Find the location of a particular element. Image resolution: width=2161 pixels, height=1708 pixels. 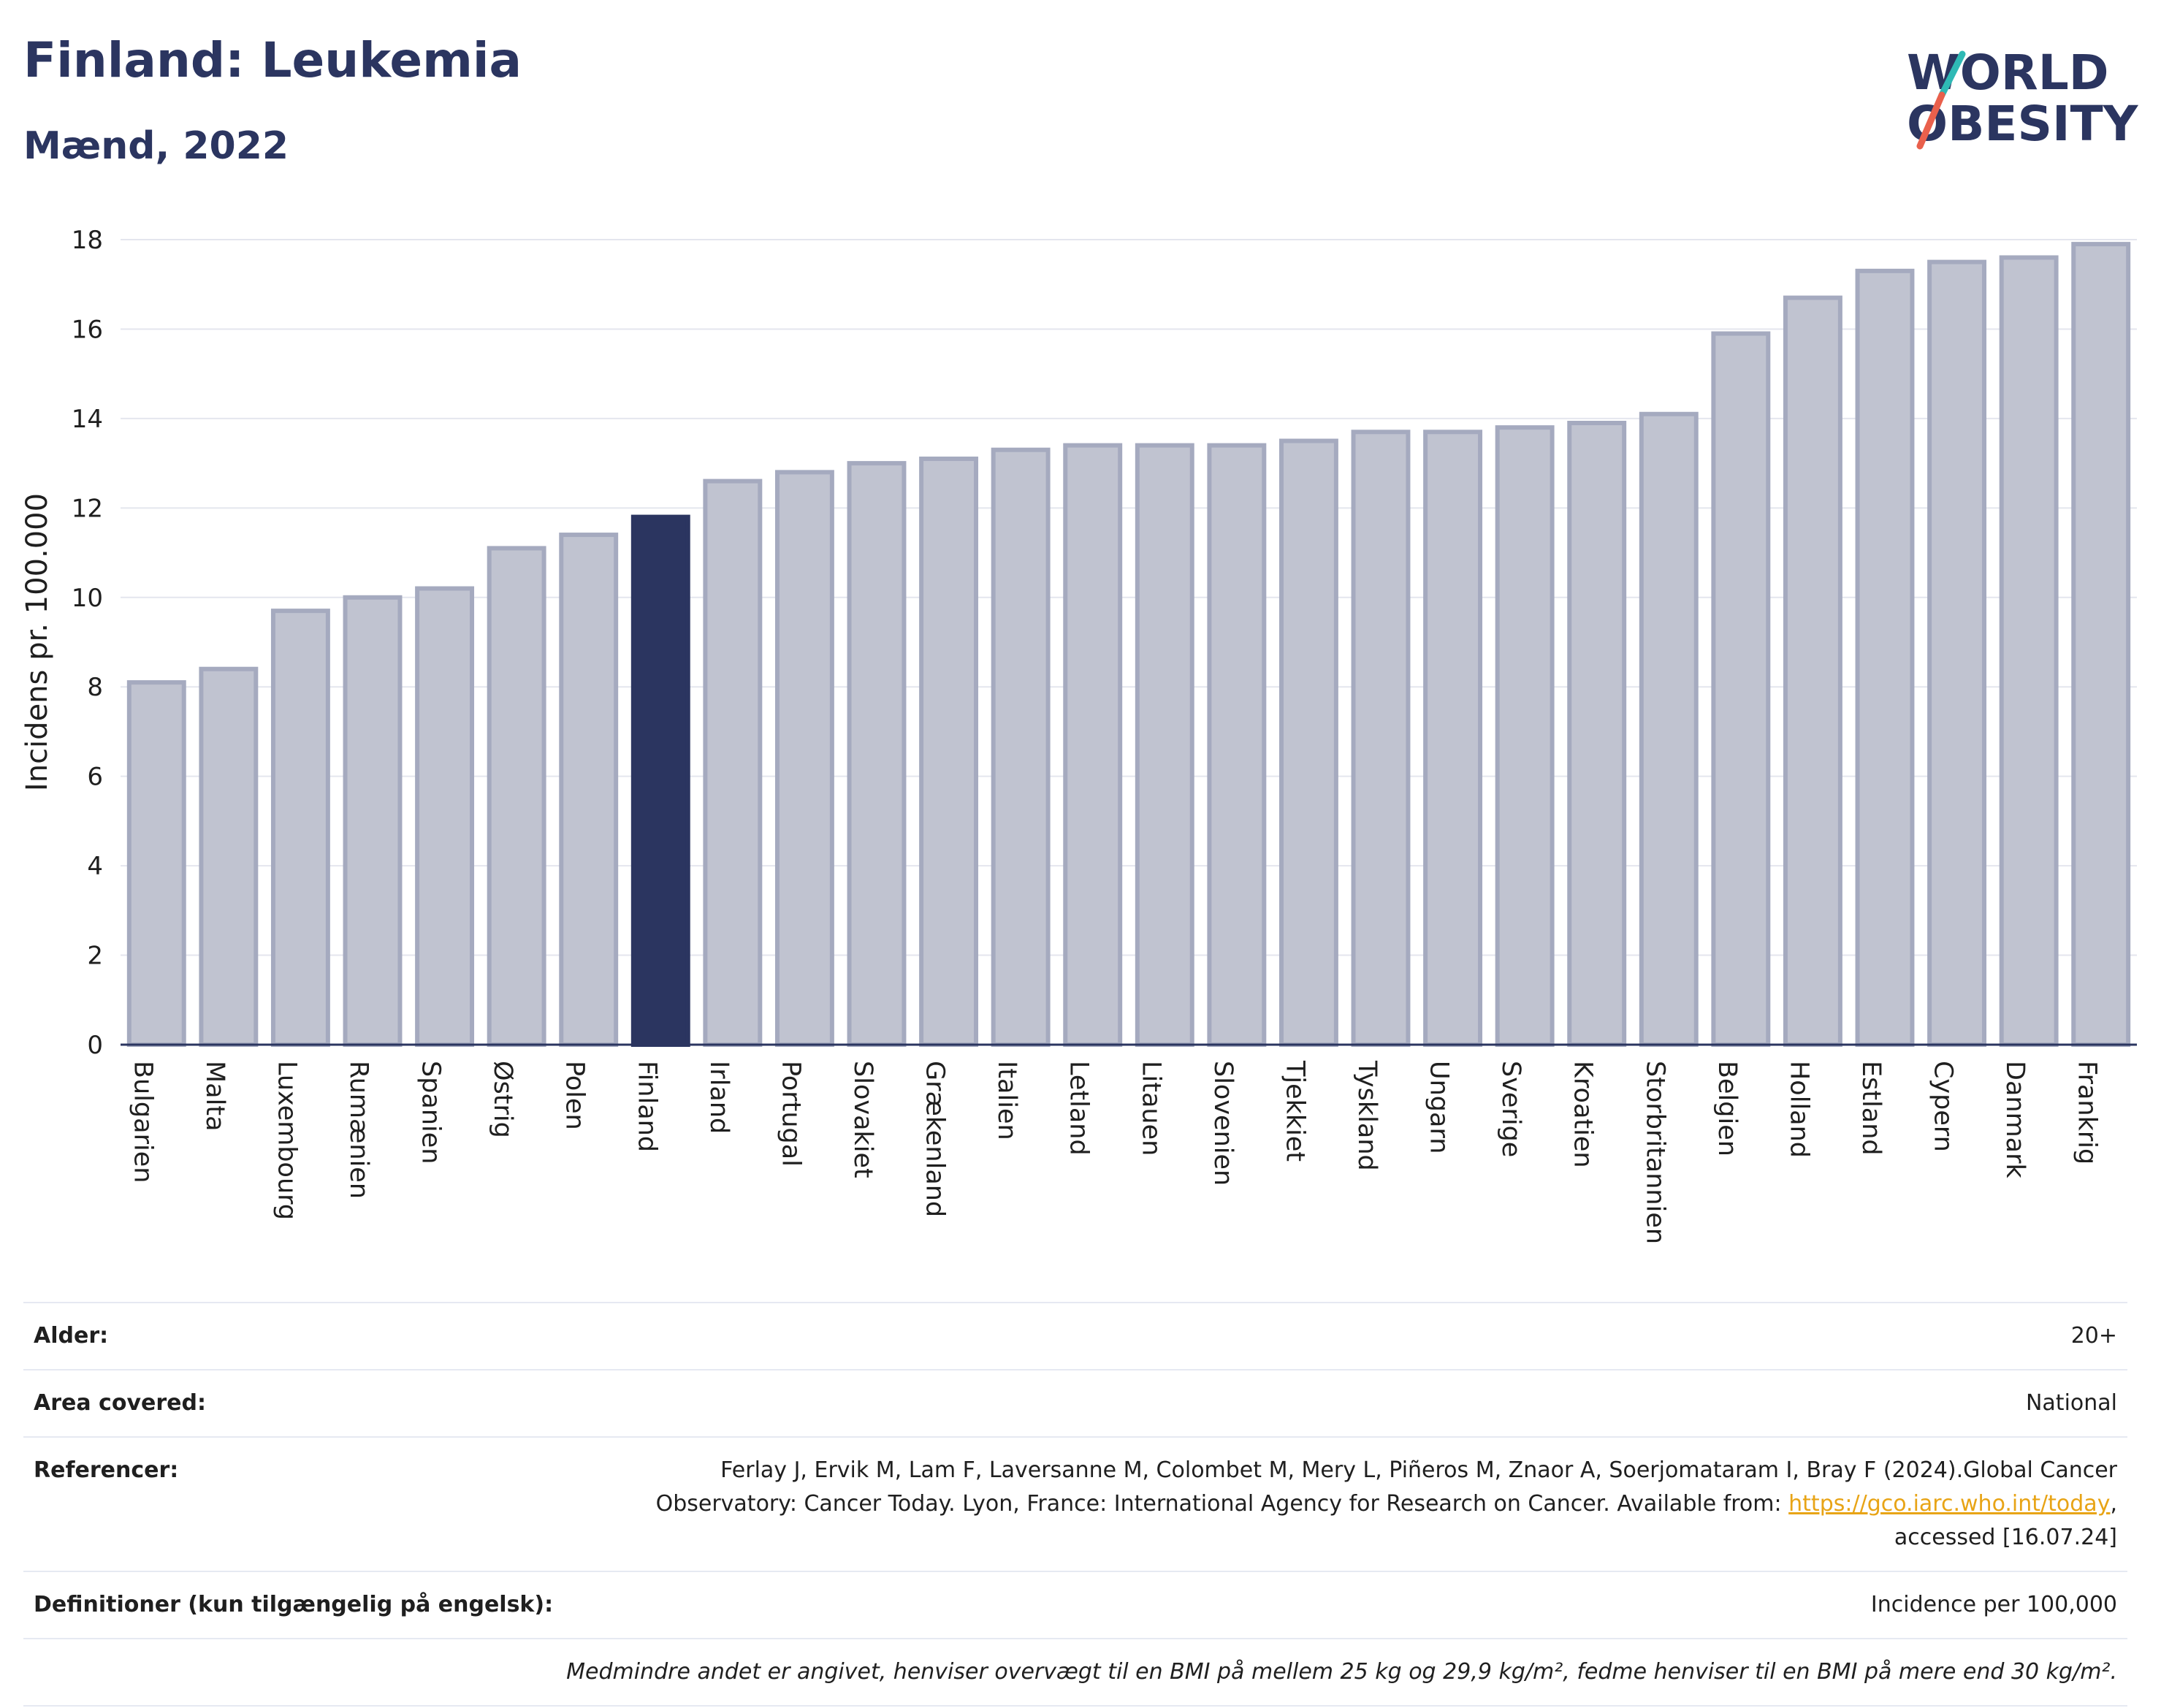

x-tick-label: Litauen is located at coordinates (1150, 1108).